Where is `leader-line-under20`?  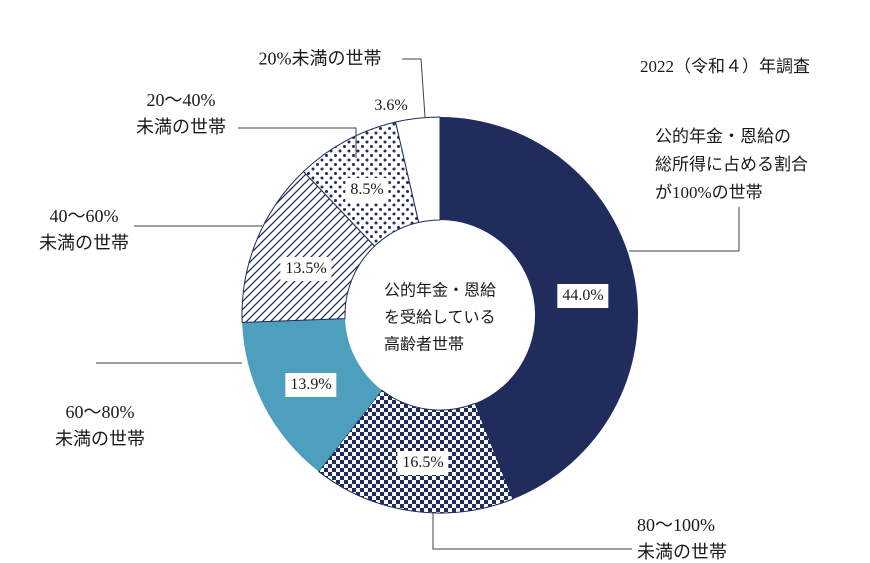
leader-line-under20 is located at coordinates (414, 88).